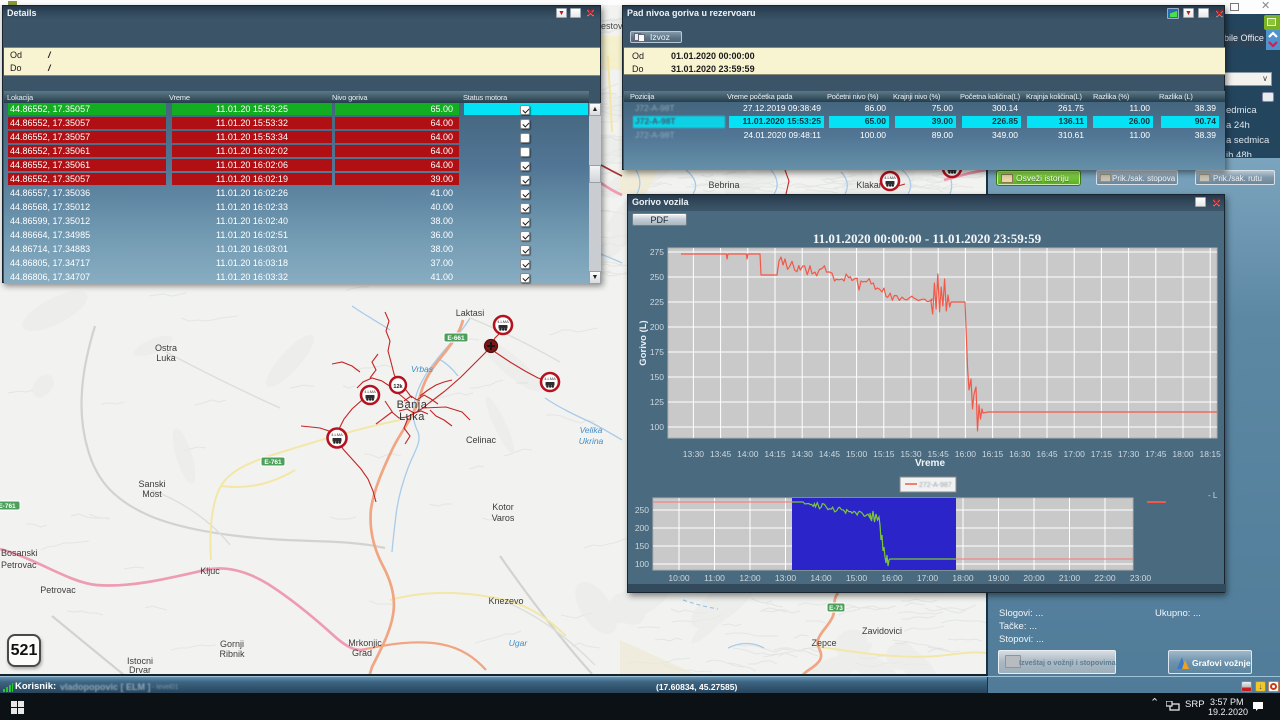 This screenshot has height=720, width=1280. What do you see at coordinates (786, 578) in the screenshot?
I see `svg-text: 13:00` at bounding box center [786, 578].